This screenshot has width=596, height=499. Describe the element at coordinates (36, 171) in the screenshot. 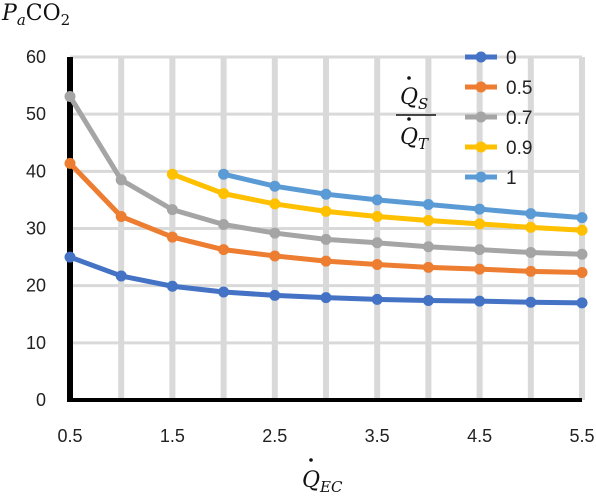

I see `y-tick-label: 40` at that location.